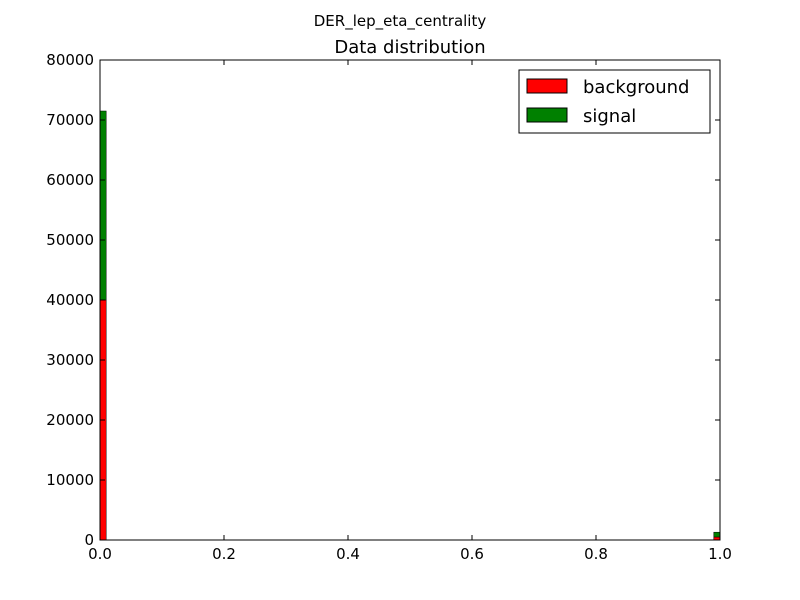 This screenshot has width=800, height=600. I want to click on y-tick-label: 60000, so click(70, 180).